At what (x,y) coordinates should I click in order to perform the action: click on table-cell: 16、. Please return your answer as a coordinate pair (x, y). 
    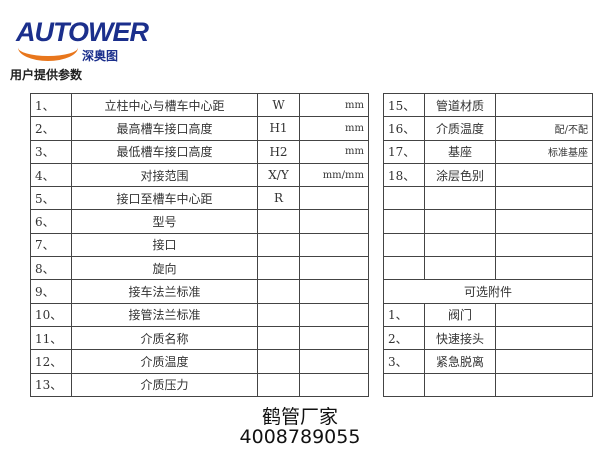
    Looking at the image, I should click on (404, 128).